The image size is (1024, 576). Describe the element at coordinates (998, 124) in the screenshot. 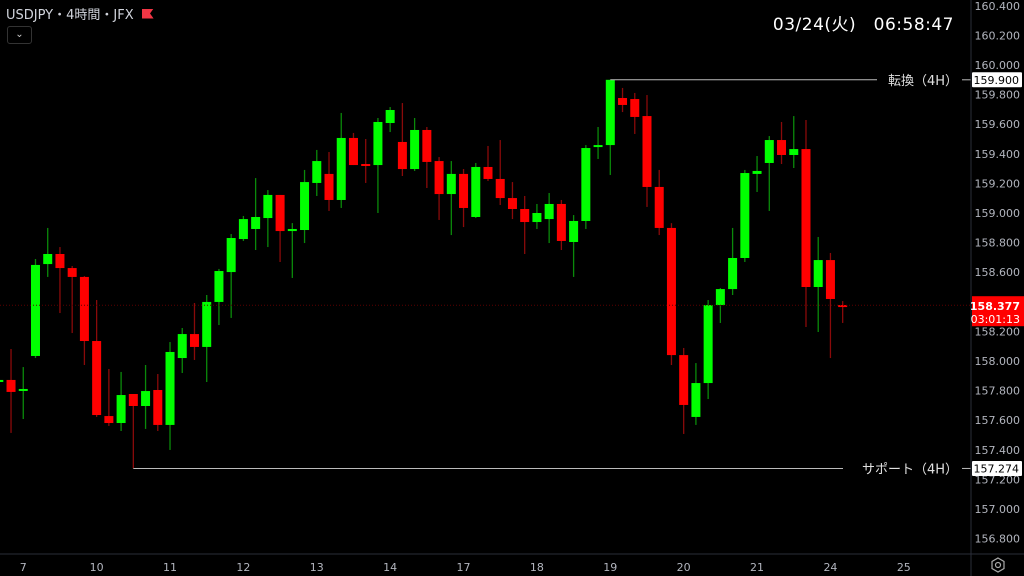

I see `y-tick-label: 159.600` at that location.